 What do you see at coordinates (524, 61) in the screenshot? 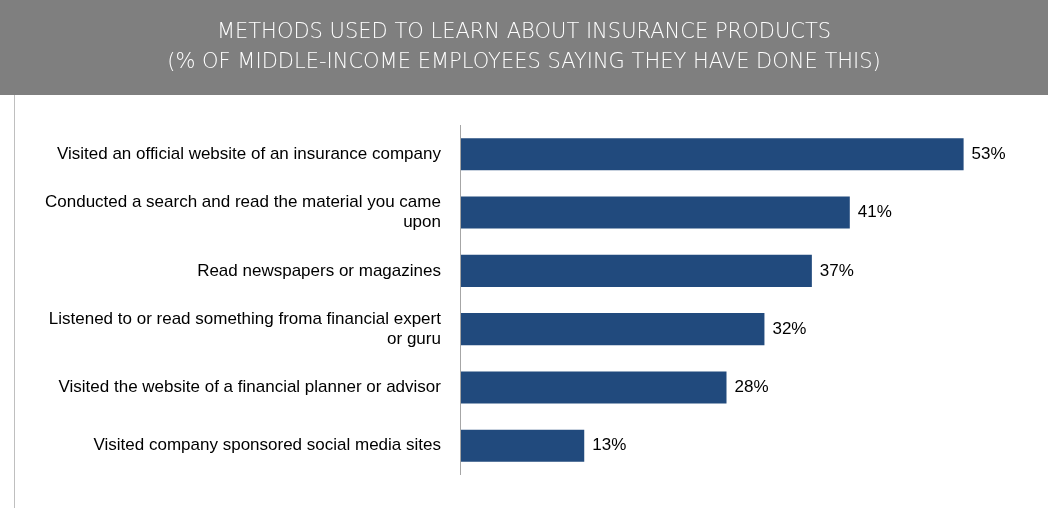
I see `chart-subtitle: (% OF MIDDLE-INCOME EMPLOYEES SAYING THEY HAVE DONE THIS)` at bounding box center [524, 61].